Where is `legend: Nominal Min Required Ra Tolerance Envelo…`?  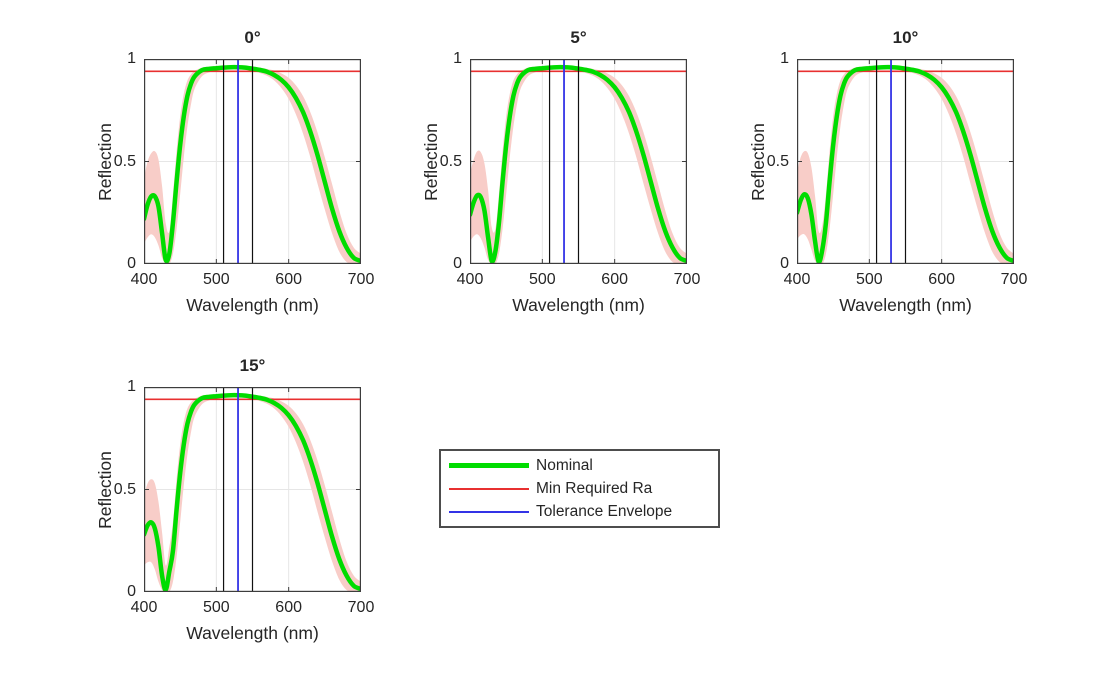
legend: Nominal Min Required Ra Tolerance Envelo… is located at coordinates (579, 488).